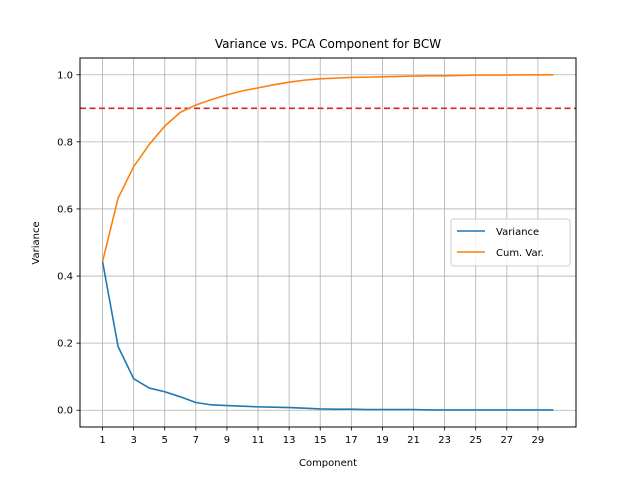  Describe the element at coordinates (475, 440) in the screenshot. I see `x-tick-label: 25` at that location.